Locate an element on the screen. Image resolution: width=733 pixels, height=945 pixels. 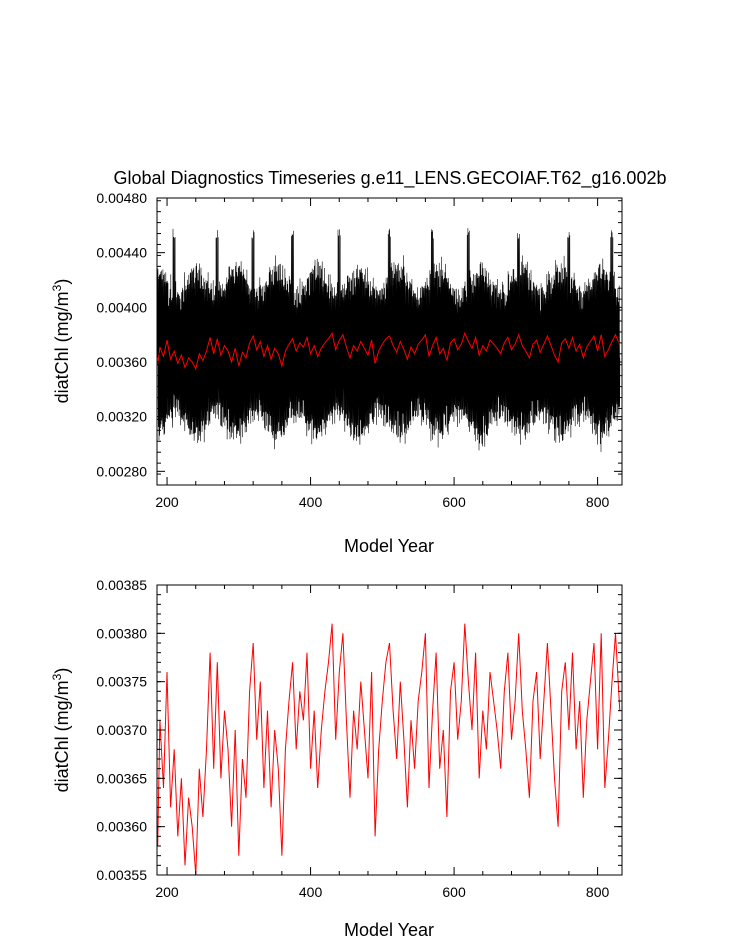
bottom-y-axis-label-superscript: 3 is located at coordinates (57, 676).